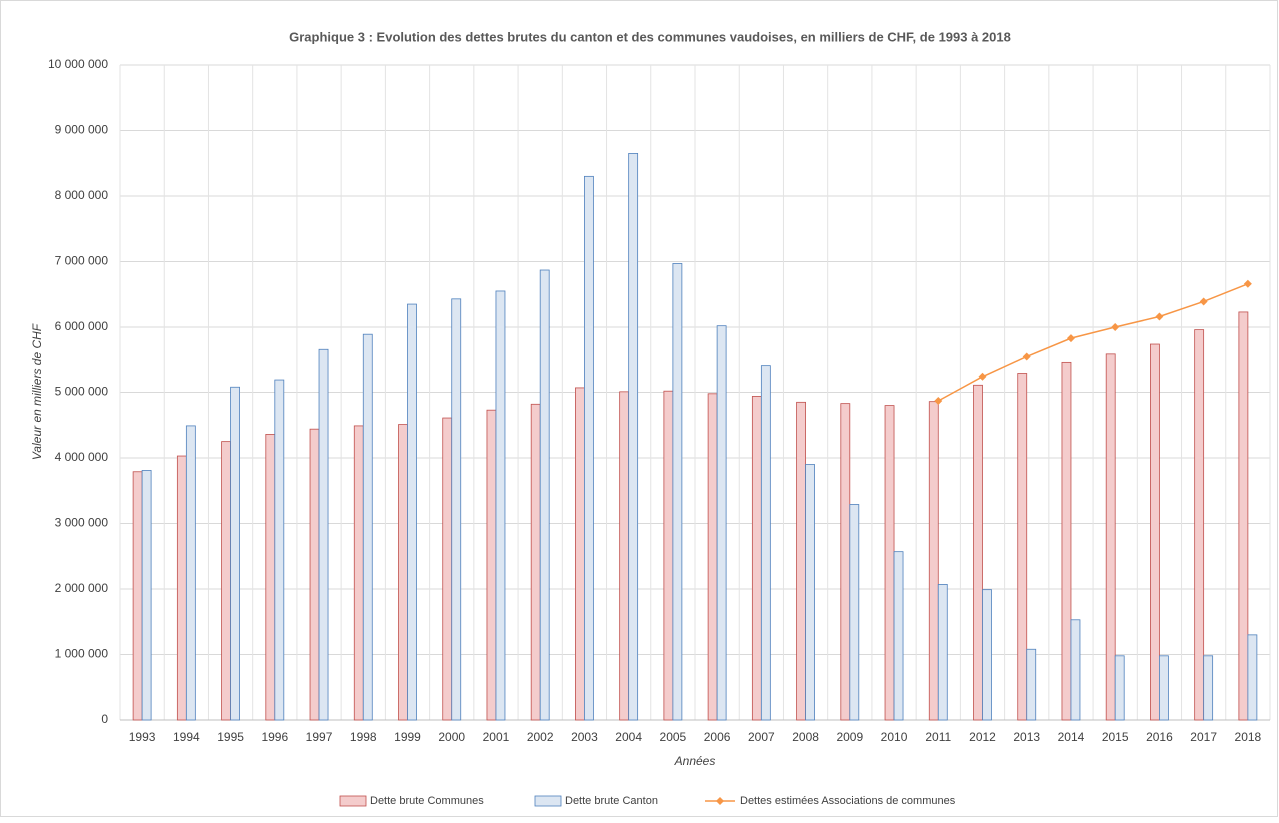  I want to click on x-tick-label: 2017, so click(1203, 737).